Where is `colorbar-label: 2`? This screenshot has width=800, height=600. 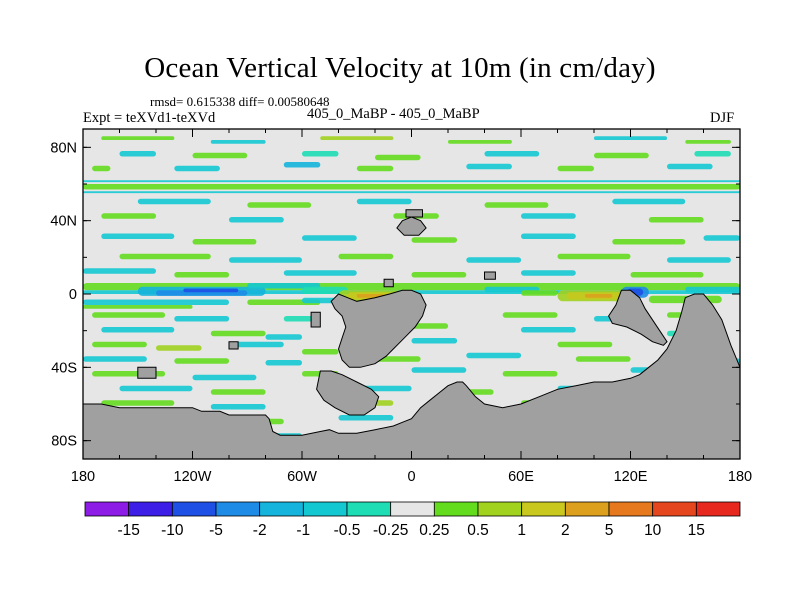
colorbar-label: 2 is located at coordinates (565, 530).